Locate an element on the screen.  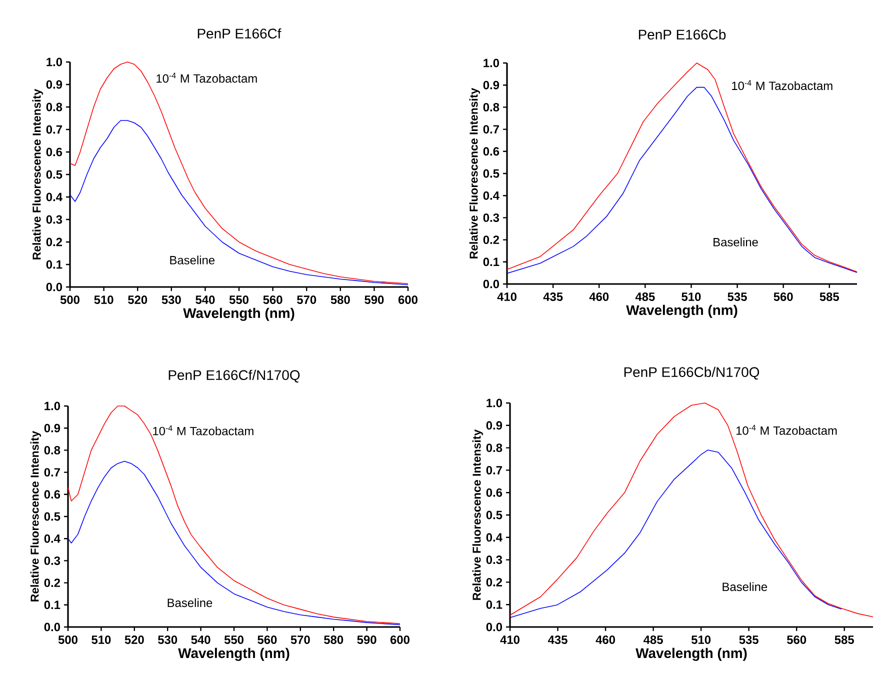
chart-title: PenP E166Cf/N170Q is located at coordinates (234, 376).